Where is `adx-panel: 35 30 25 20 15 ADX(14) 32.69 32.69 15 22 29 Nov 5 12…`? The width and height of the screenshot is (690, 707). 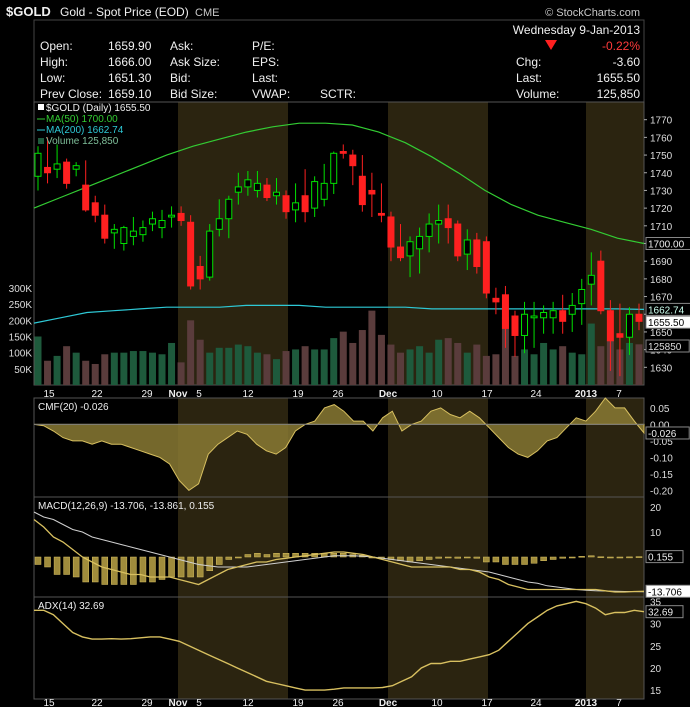 adx-panel: 35 30 25 20 15 ADX(14) 32.69 32.69 15 22 29 Nov 5 12… is located at coordinates (358, 651).